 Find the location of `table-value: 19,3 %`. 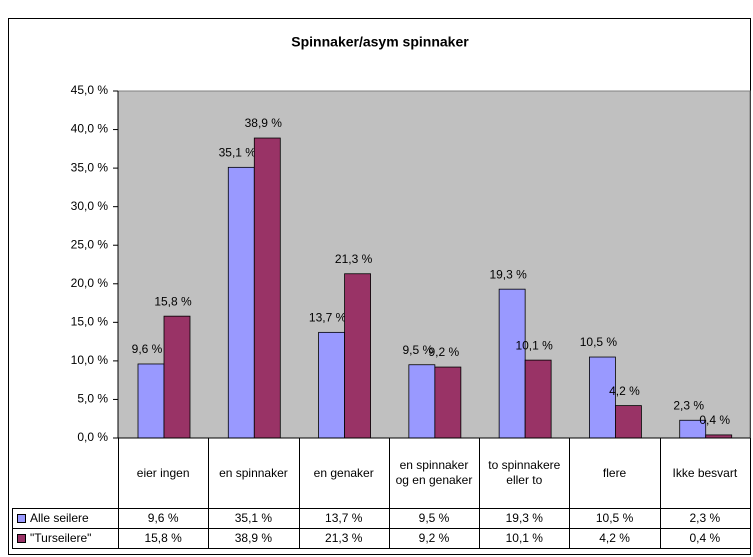

table-value: 19,3 % is located at coordinates (525, 518).